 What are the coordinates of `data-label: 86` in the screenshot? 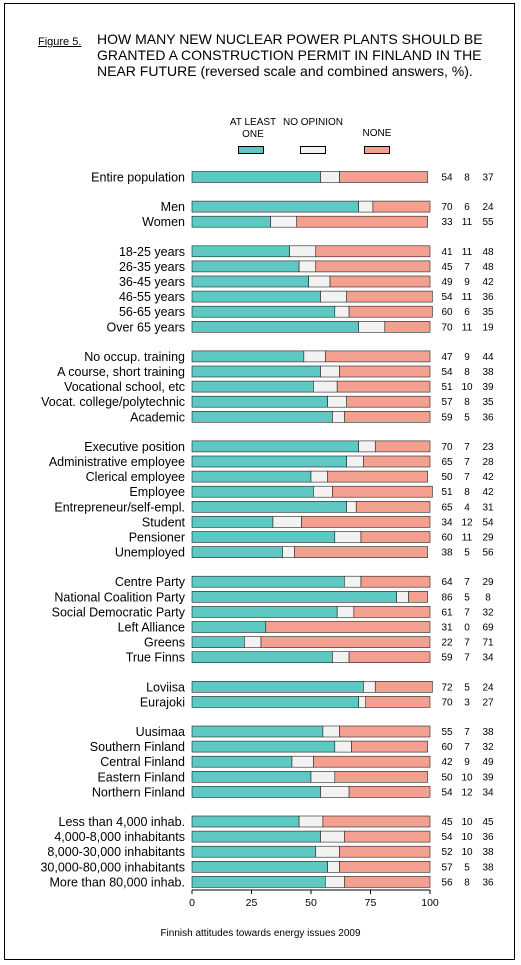 It's located at (447, 597).